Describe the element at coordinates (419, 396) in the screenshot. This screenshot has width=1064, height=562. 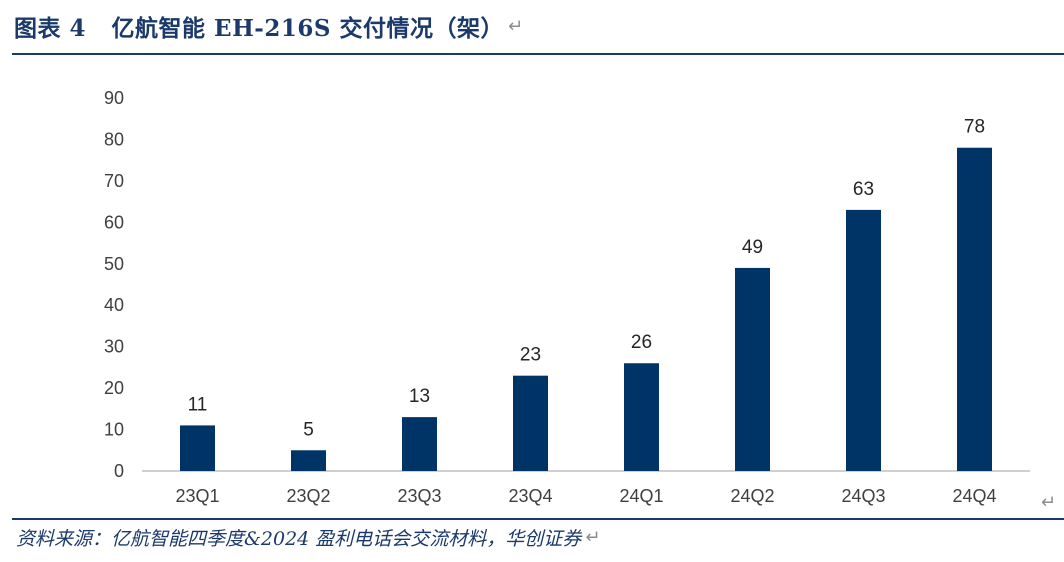
I see `data-label: 13` at that location.